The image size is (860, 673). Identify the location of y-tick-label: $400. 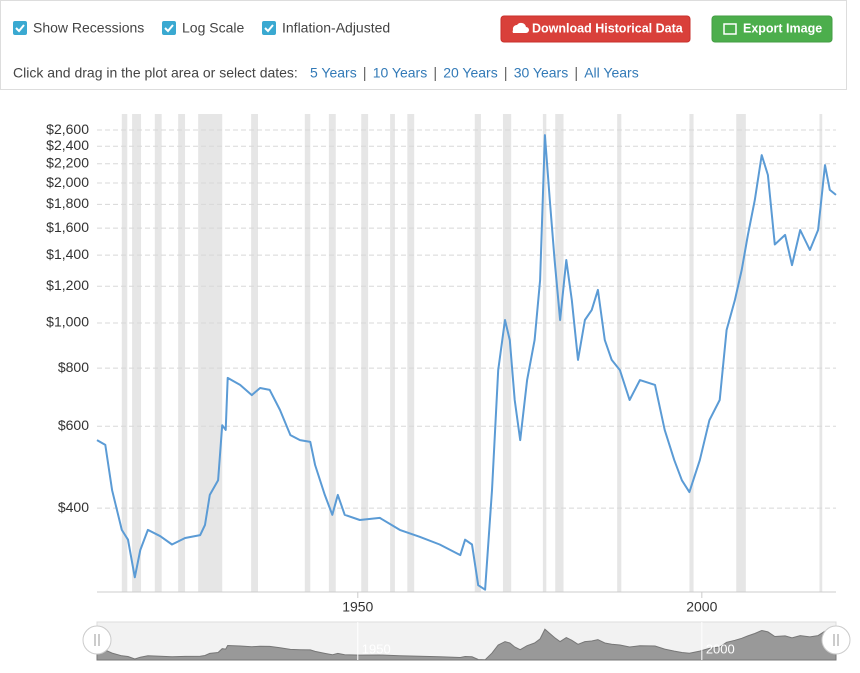
(73, 507).